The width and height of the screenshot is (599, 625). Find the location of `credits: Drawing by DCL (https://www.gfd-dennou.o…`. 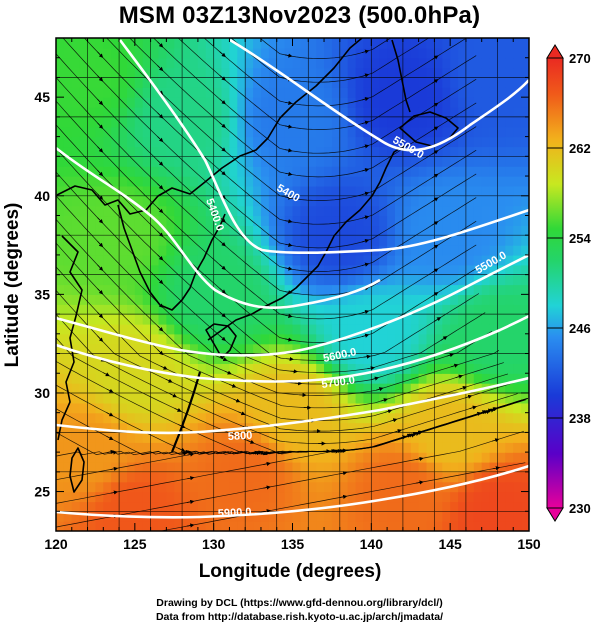

credits: Drawing by DCL (https://www.gfd-dennou.o… is located at coordinates (299, 610).